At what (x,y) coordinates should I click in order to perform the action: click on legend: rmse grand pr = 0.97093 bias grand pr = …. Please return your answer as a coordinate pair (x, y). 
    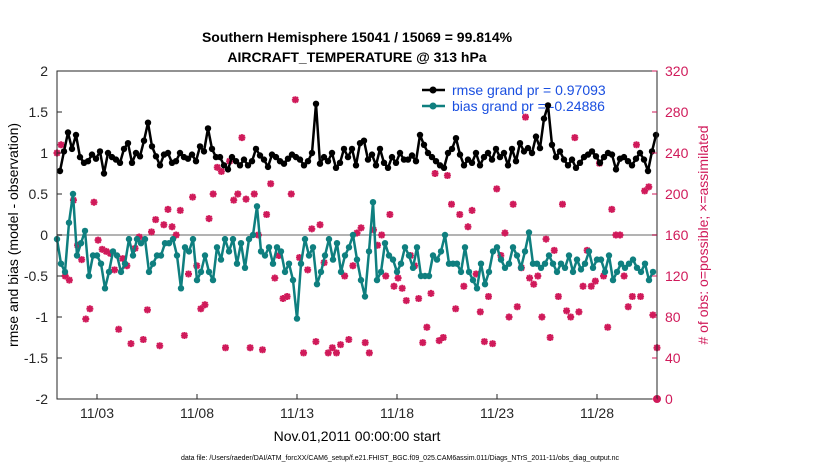
    Looking at the image, I should click on (514, 98).